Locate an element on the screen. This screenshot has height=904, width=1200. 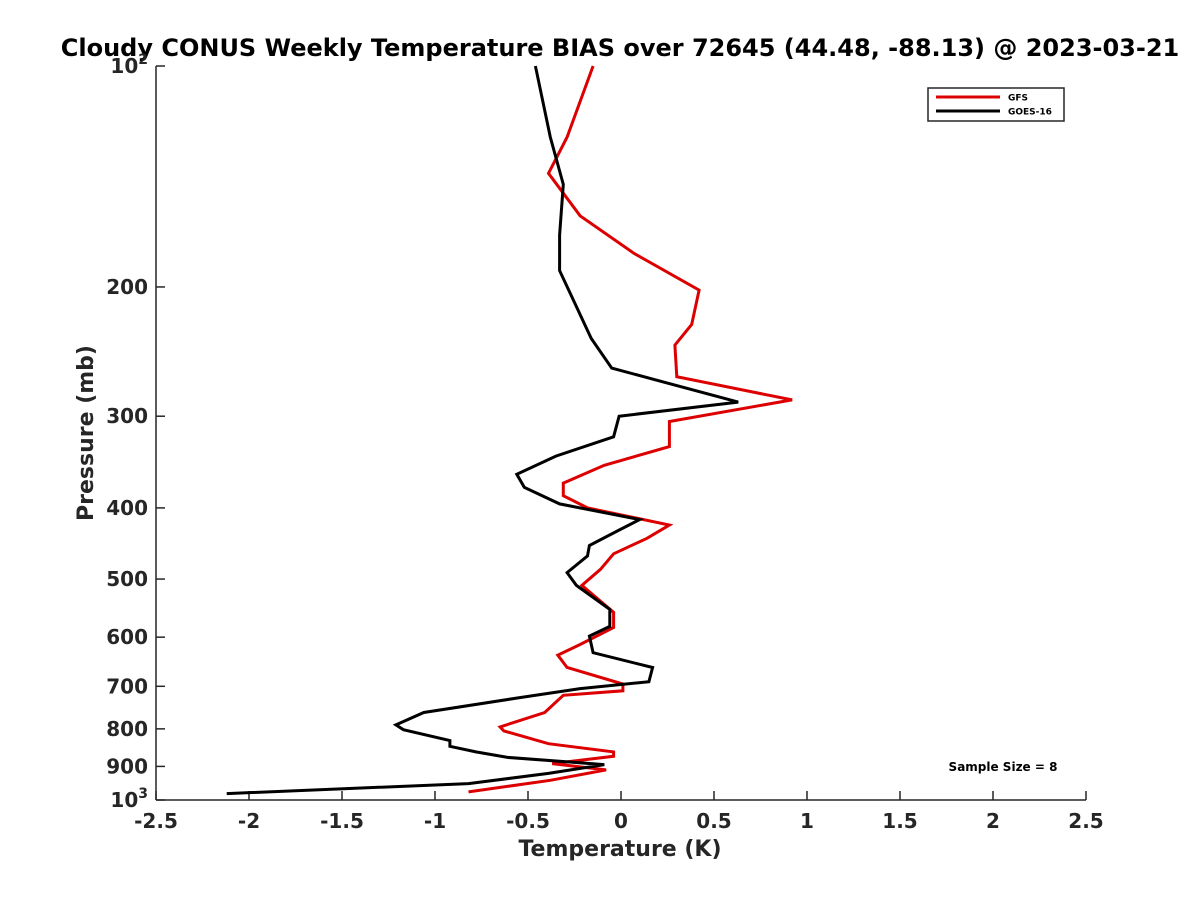
x-axis-label: Temperature (K) is located at coordinates (619, 849).